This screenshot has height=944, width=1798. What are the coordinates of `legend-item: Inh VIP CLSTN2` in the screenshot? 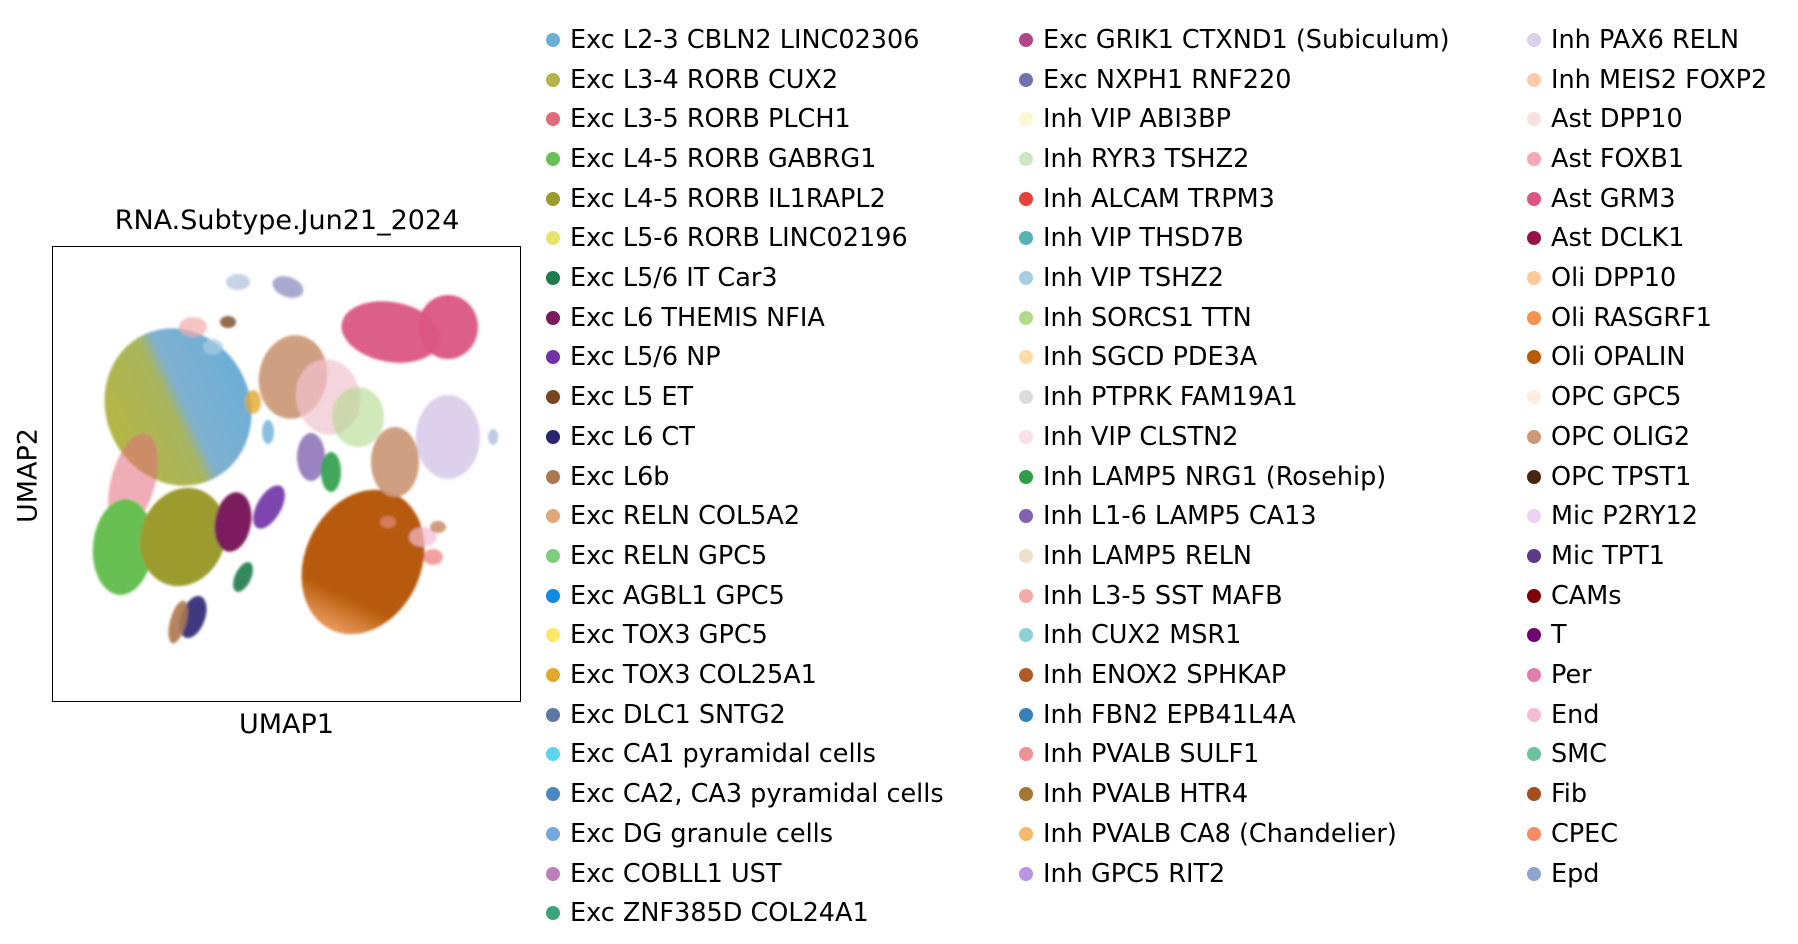 It's located at (1125, 437).